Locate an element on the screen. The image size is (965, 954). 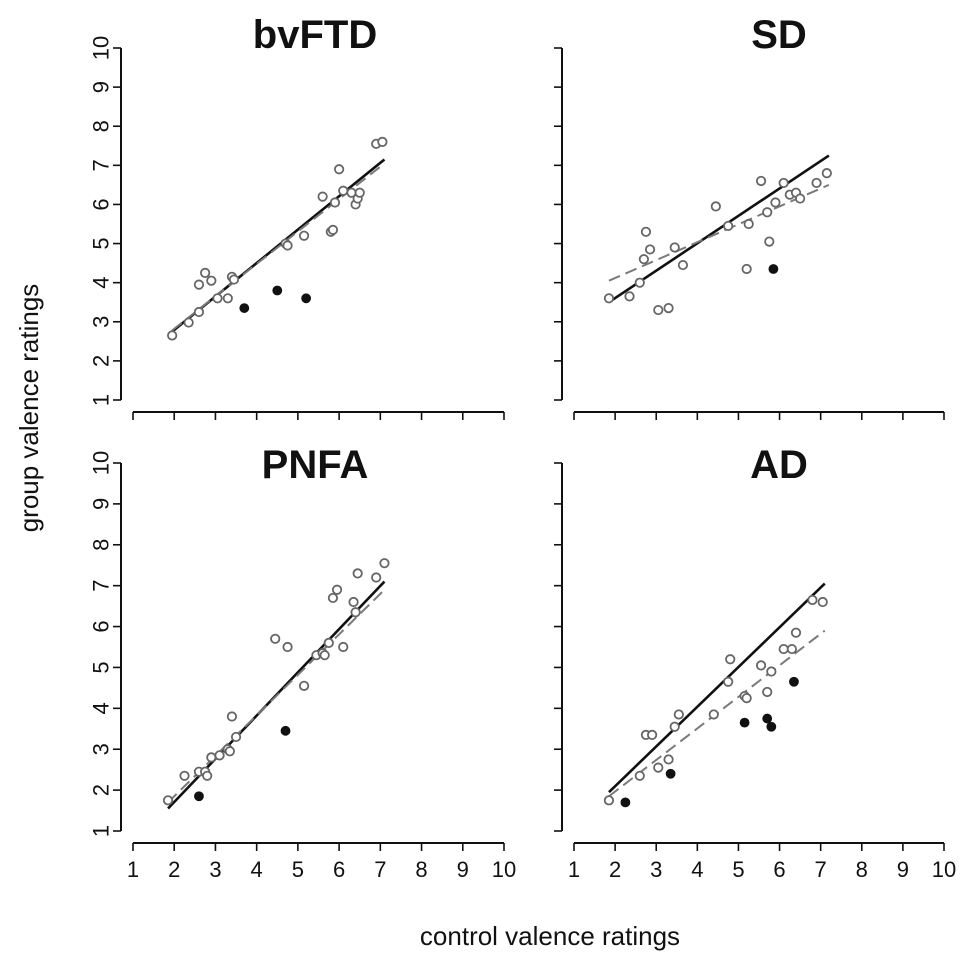
y-tick-label: 3 is located at coordinates (101, 322).